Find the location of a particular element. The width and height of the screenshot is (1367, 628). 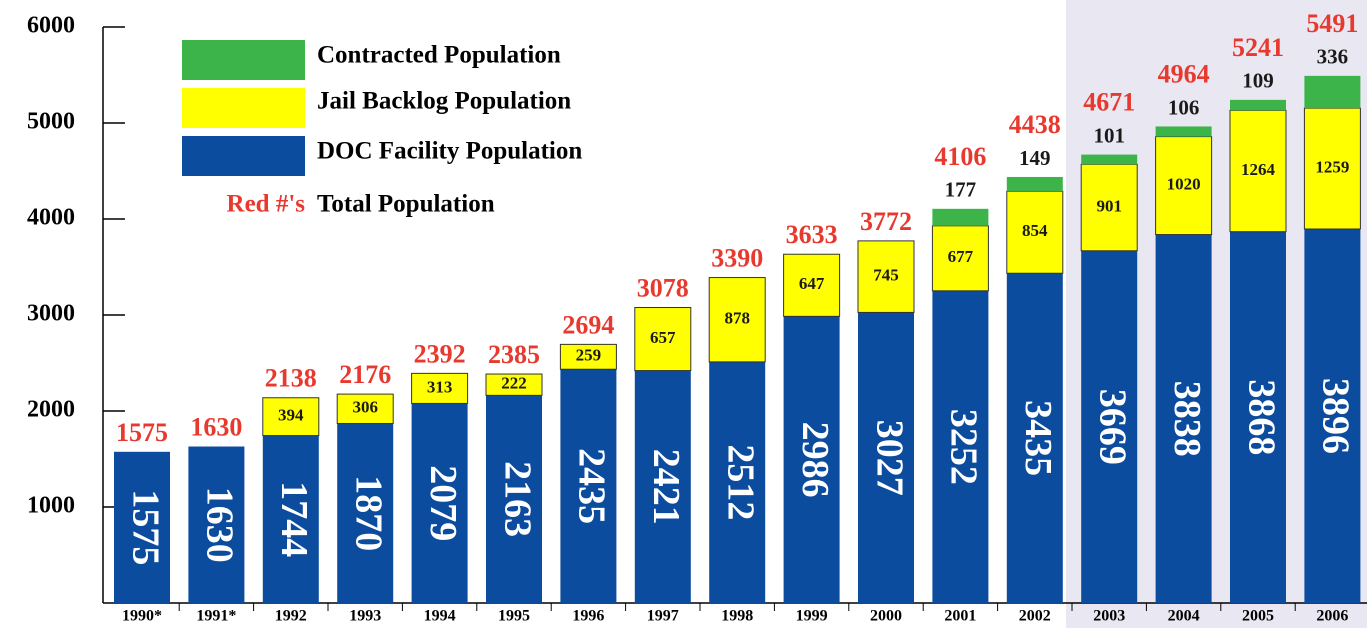

total-label: 2392 is located at coordinates (440, 353).